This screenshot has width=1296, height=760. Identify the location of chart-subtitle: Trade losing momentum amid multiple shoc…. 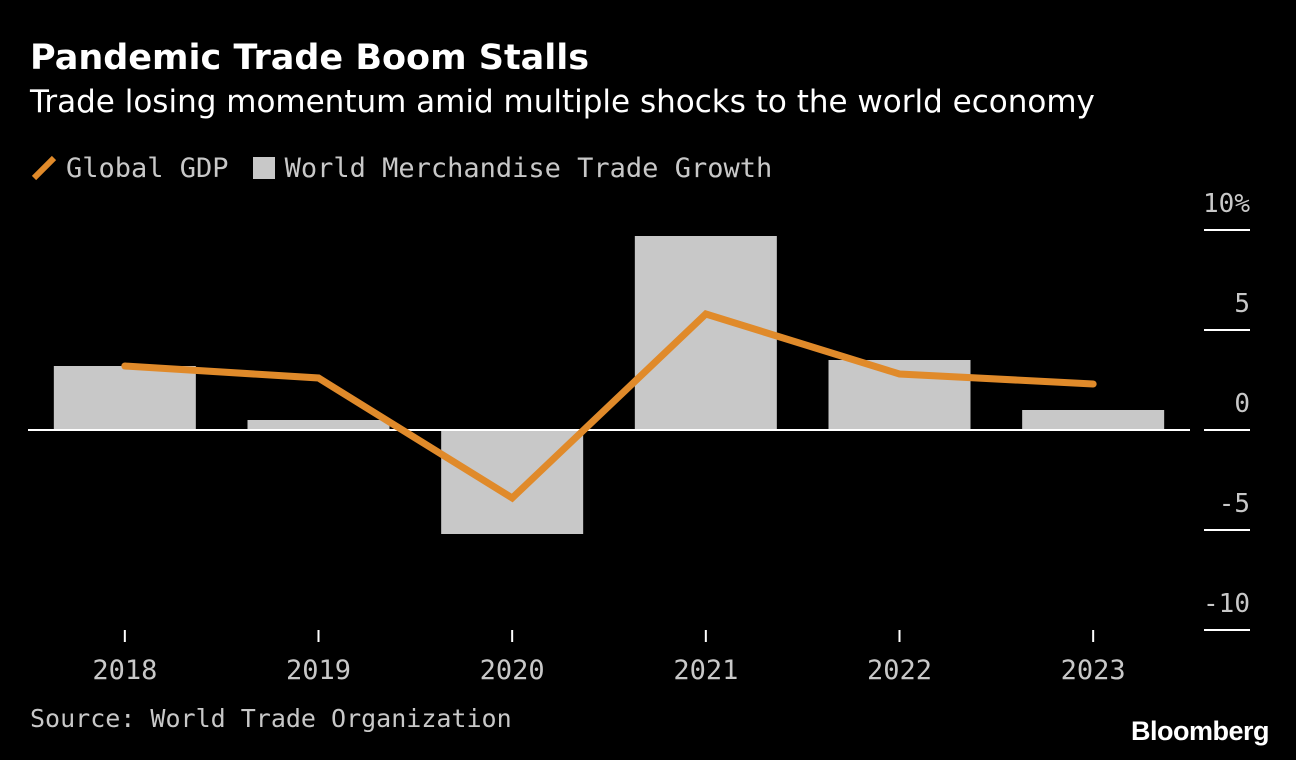
(562, 102).